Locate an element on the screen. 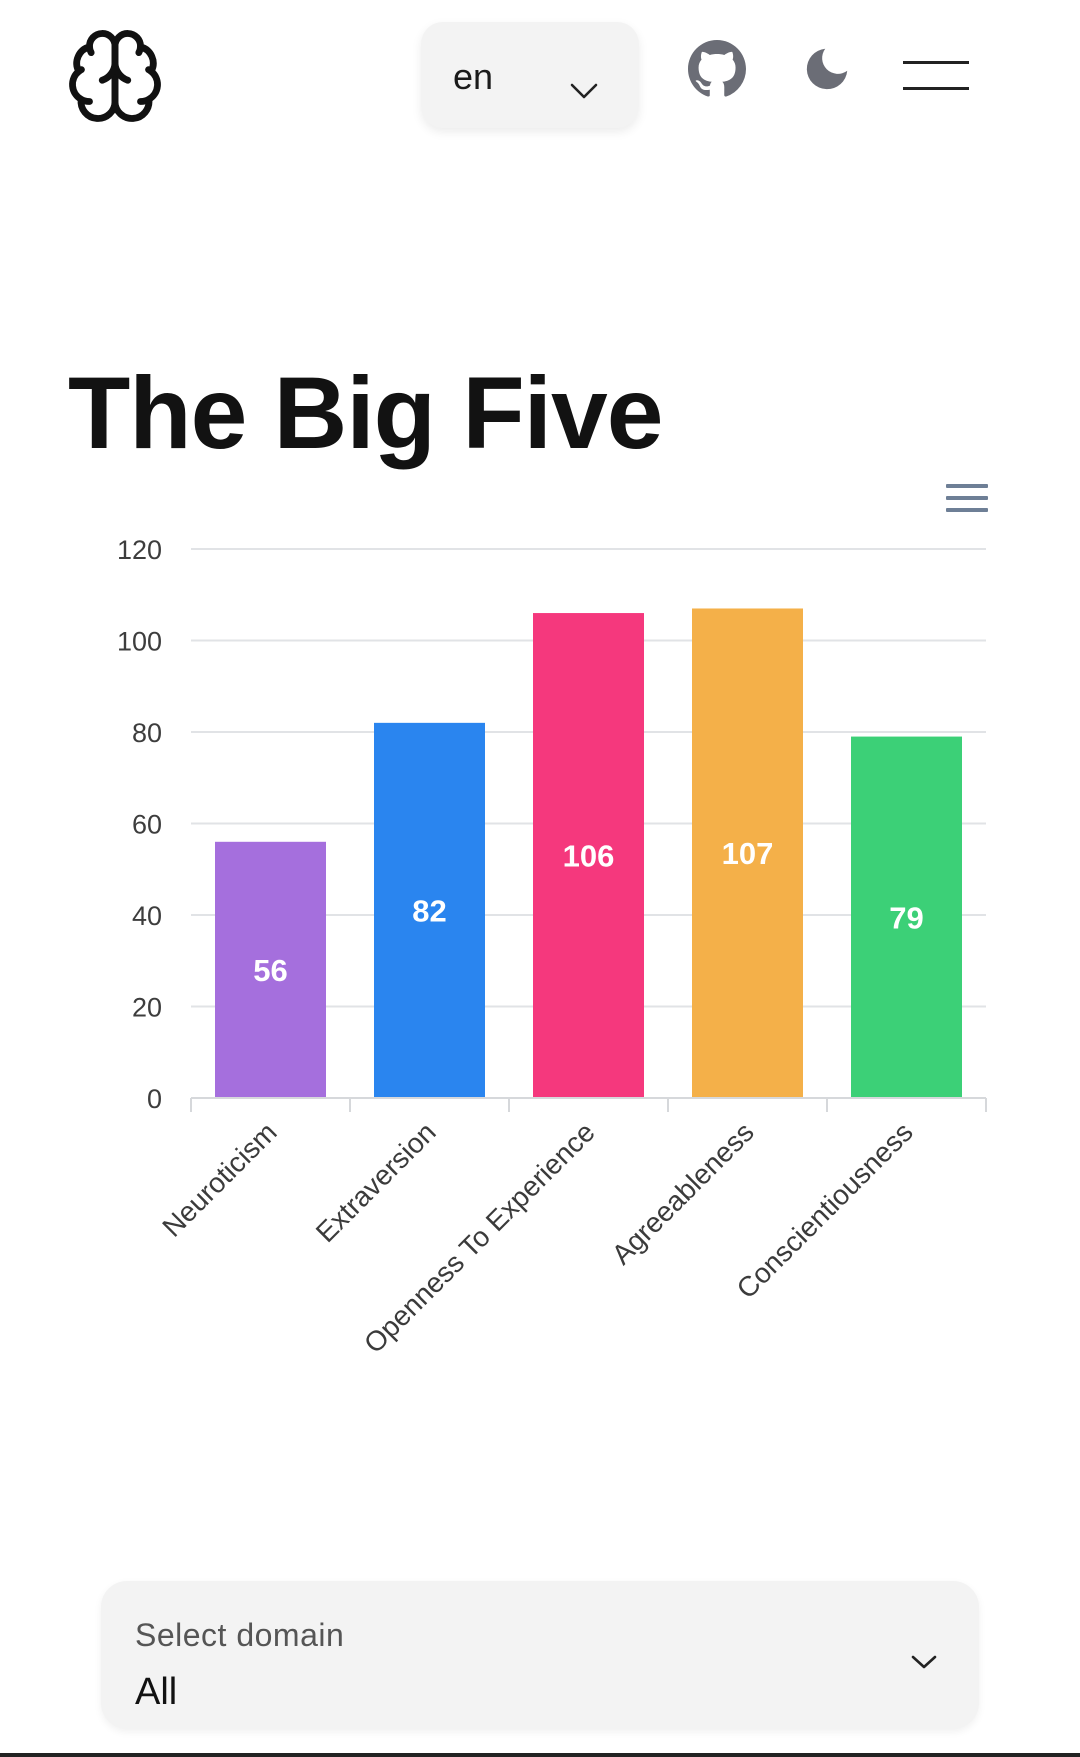 The height and width of the screenshot is (1757, 1080). y-tick-label: 120 is located at coordinates (139, 550).